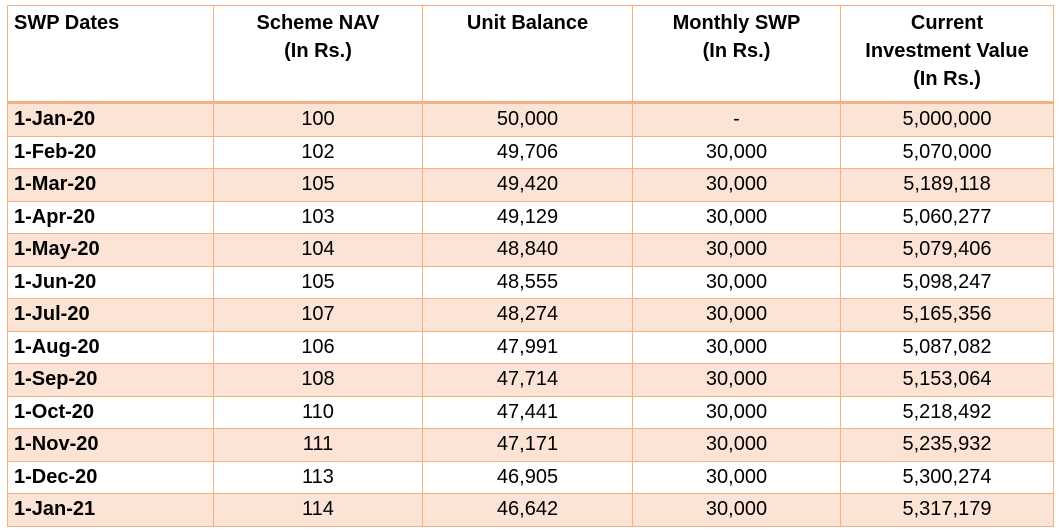 The width and height of the screenshot is (1060, 531). I want to click on table-row: 1-Sep-20 108 47,714 30,000 5,153,064, so click(530, 380).